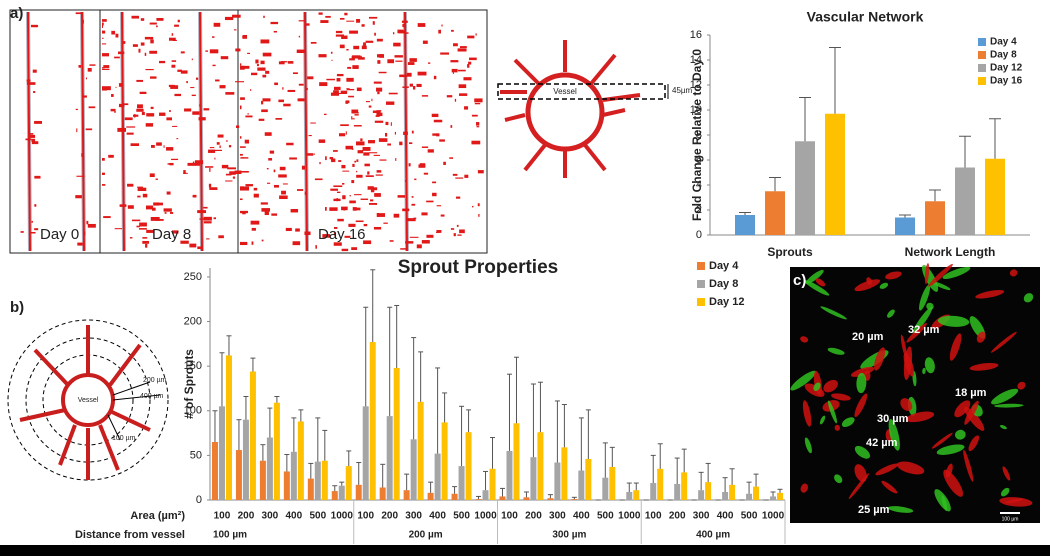 Image resolution: width=1050 pixels, height=556 pixels. Describe the element at coordinates (16, 13) in the screenshot. I see `panel-label: a)` at that location.